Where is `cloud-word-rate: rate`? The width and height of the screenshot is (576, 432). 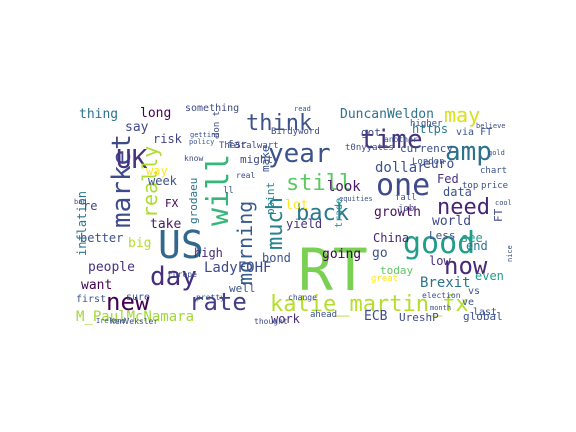 cloud-word-rate: rate is located at coordinates (218, 302).